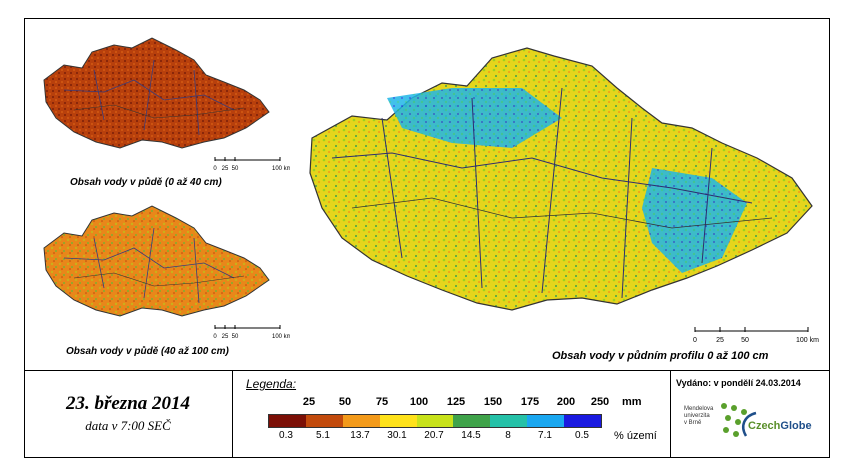 The width and height of the screenshot is (850, 475). I want to click on legend-color-bar, so click(435, 421).